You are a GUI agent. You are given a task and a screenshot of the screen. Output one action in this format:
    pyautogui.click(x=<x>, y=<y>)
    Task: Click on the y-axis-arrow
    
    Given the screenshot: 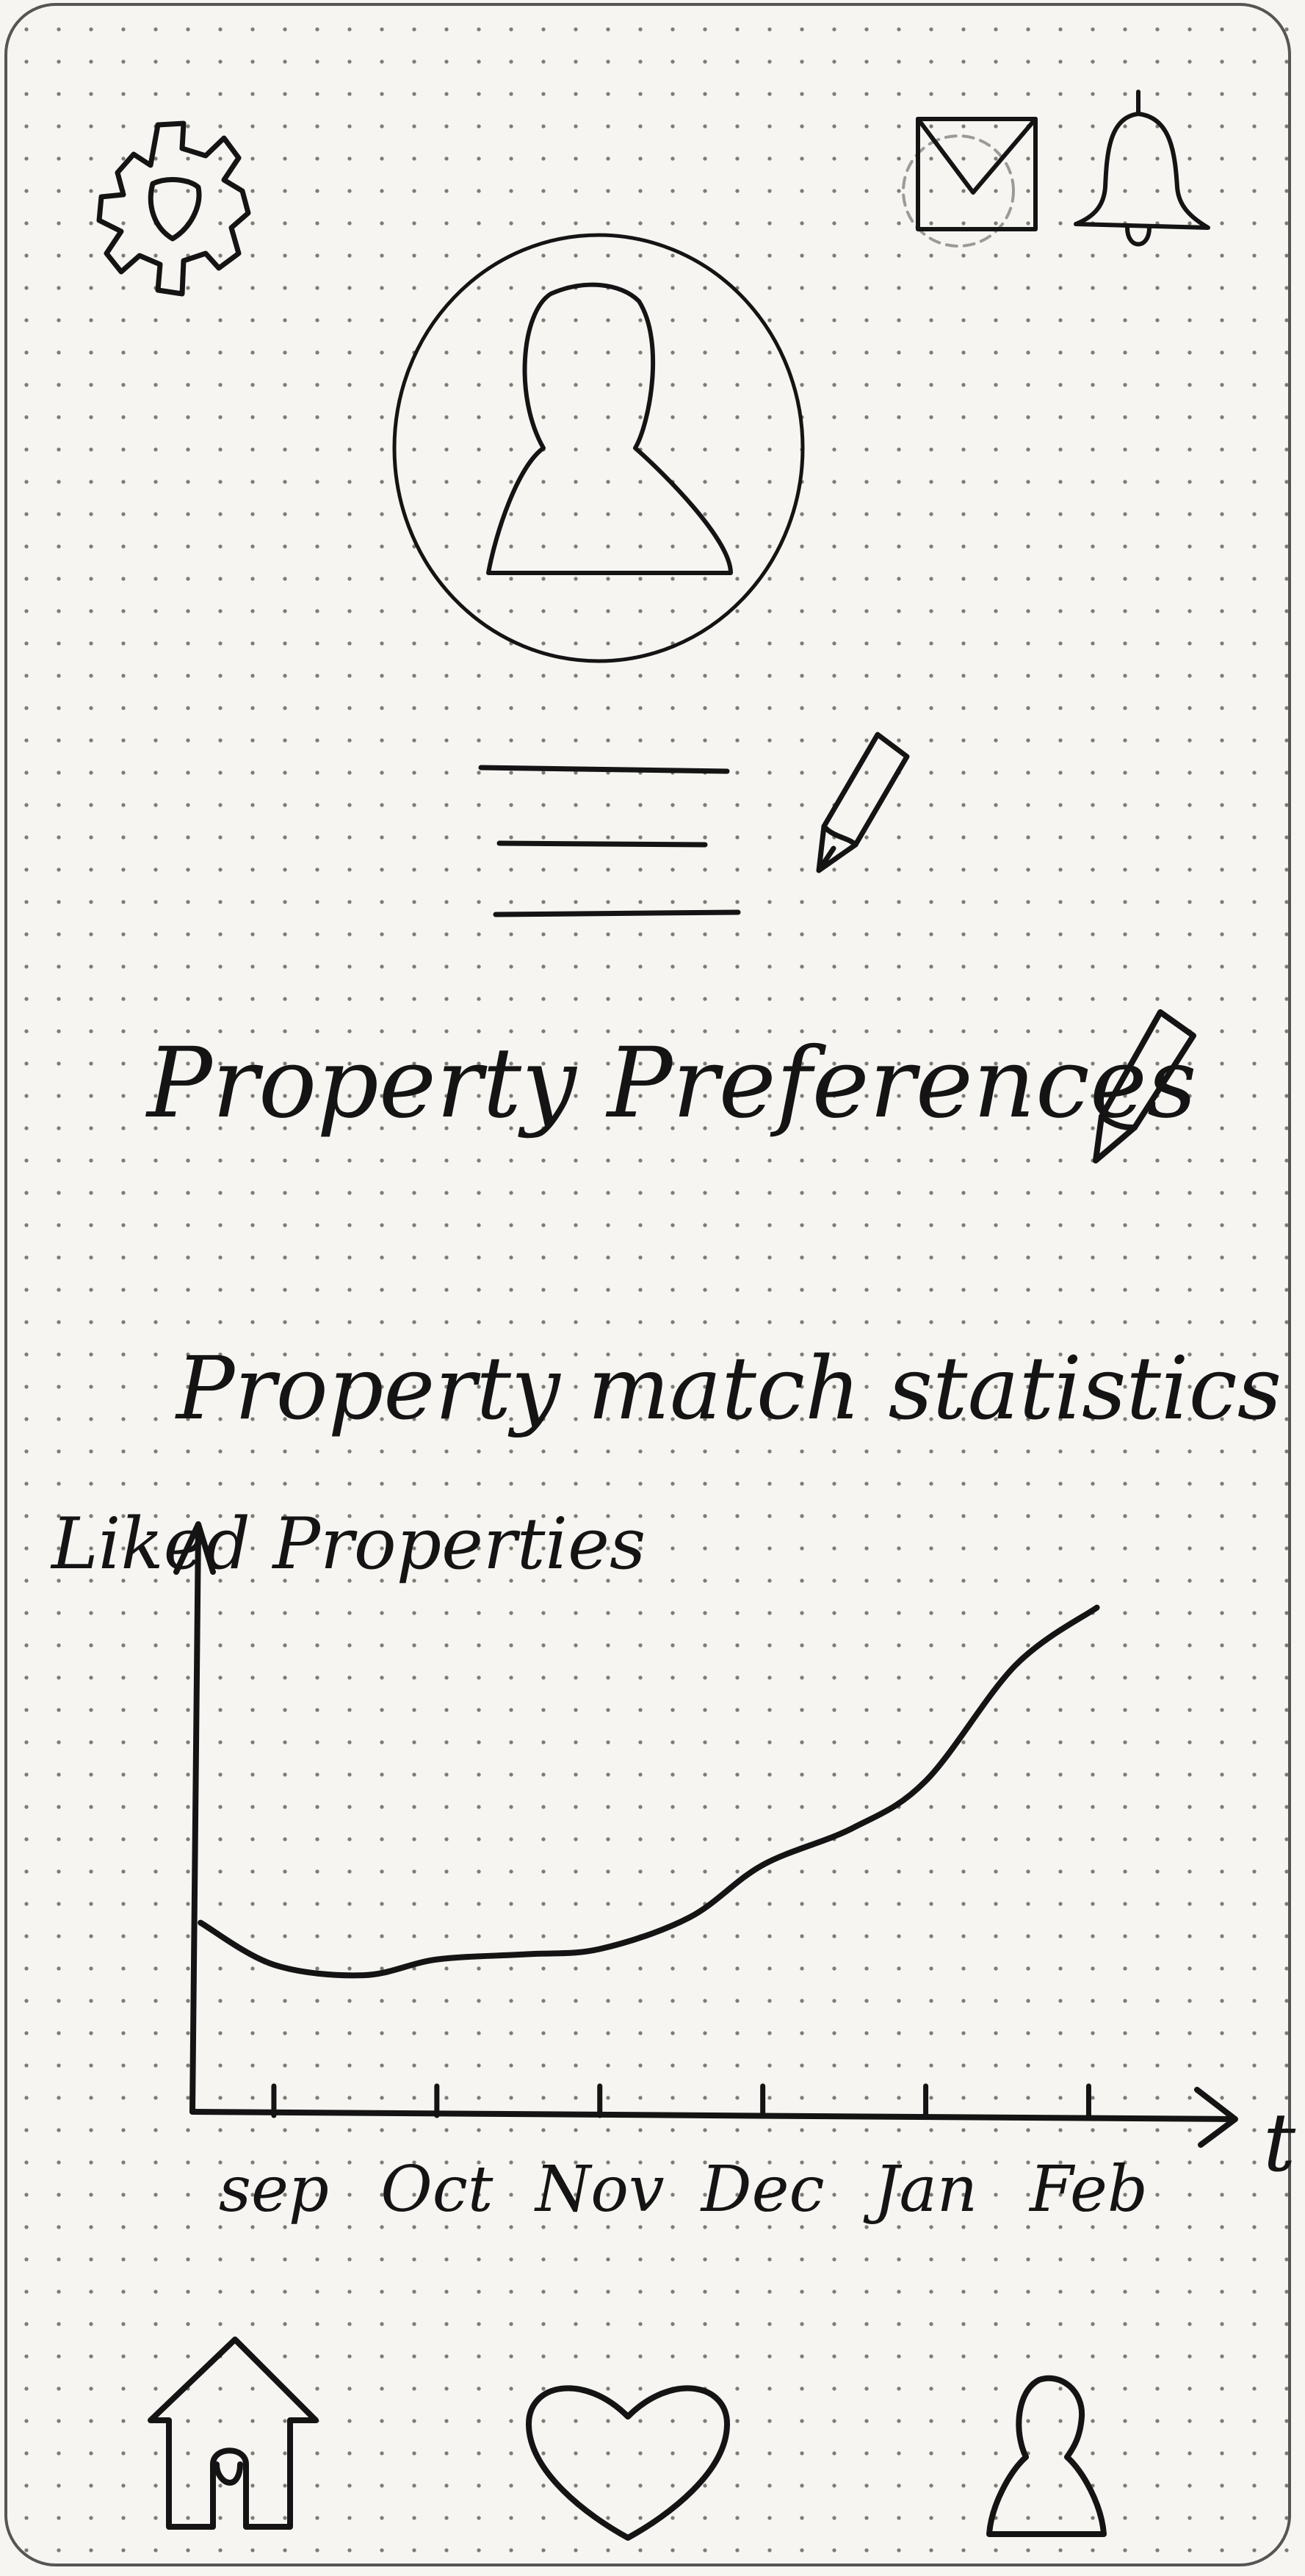 What is the action you would take?
    pyautogui.click(x=194, y=1548)
    